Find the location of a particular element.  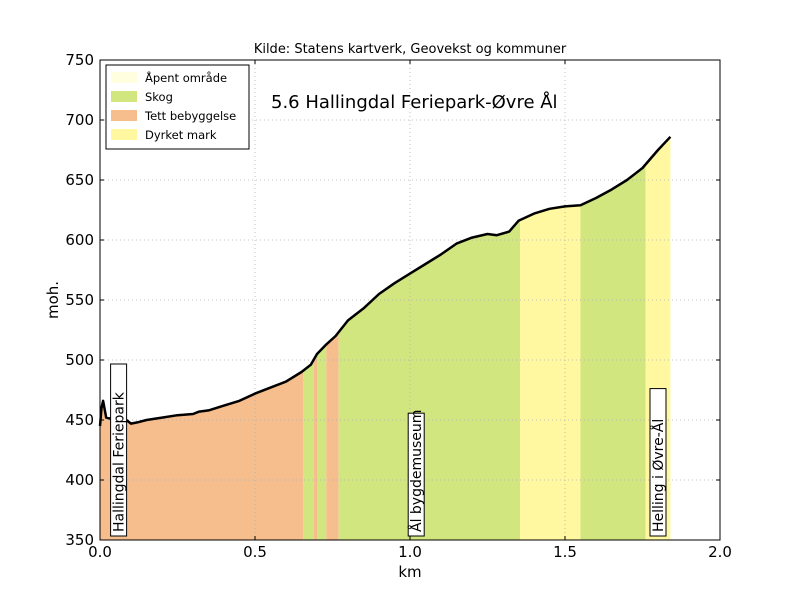

x-axis-label: km is located at coordinates (409, 572).